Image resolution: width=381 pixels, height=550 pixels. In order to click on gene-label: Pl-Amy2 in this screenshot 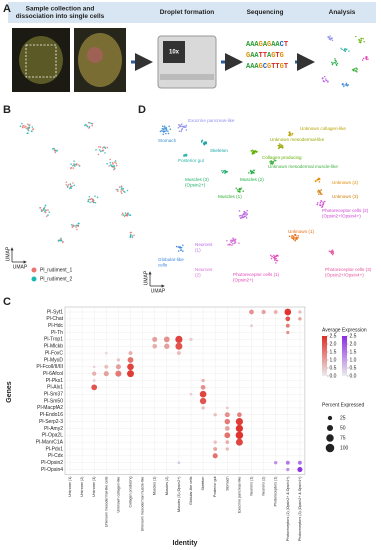, I will do `click(53, 429)`.